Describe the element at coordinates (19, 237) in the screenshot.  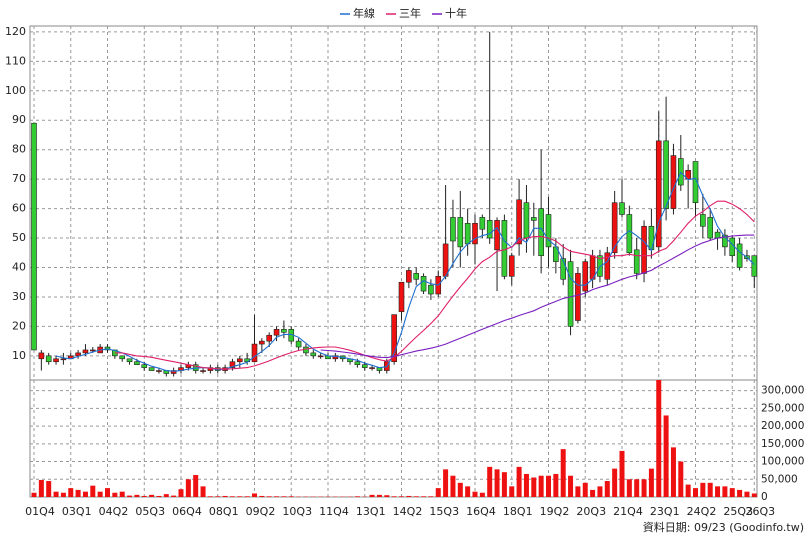
I see `y-tick-label: 50` at that location.